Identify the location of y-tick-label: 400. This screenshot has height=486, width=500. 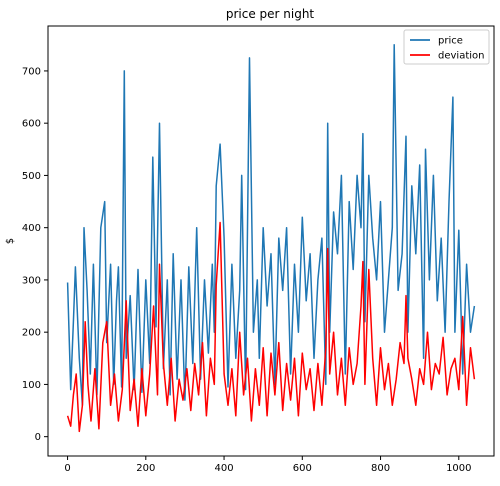
(31, 228).